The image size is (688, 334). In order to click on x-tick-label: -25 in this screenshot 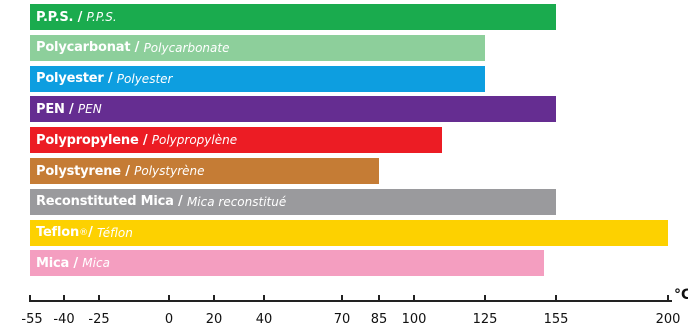, I will do `click(99, 319)`.